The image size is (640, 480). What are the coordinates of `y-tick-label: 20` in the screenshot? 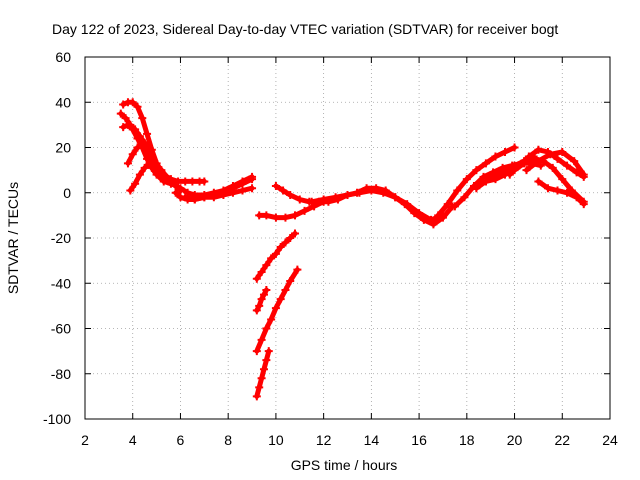 It's located at (63, 148).